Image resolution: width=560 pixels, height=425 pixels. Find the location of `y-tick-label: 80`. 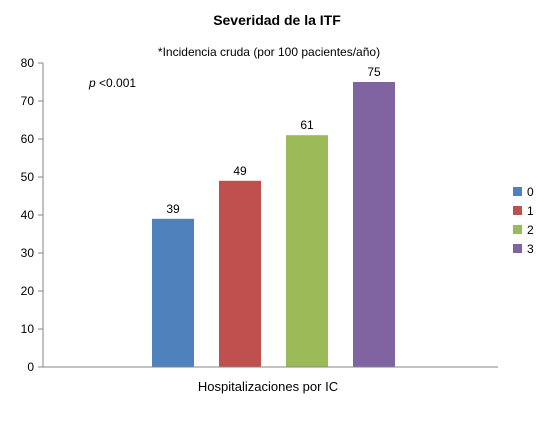

y-tick-label: 80 is located at coordinates (28, 63).